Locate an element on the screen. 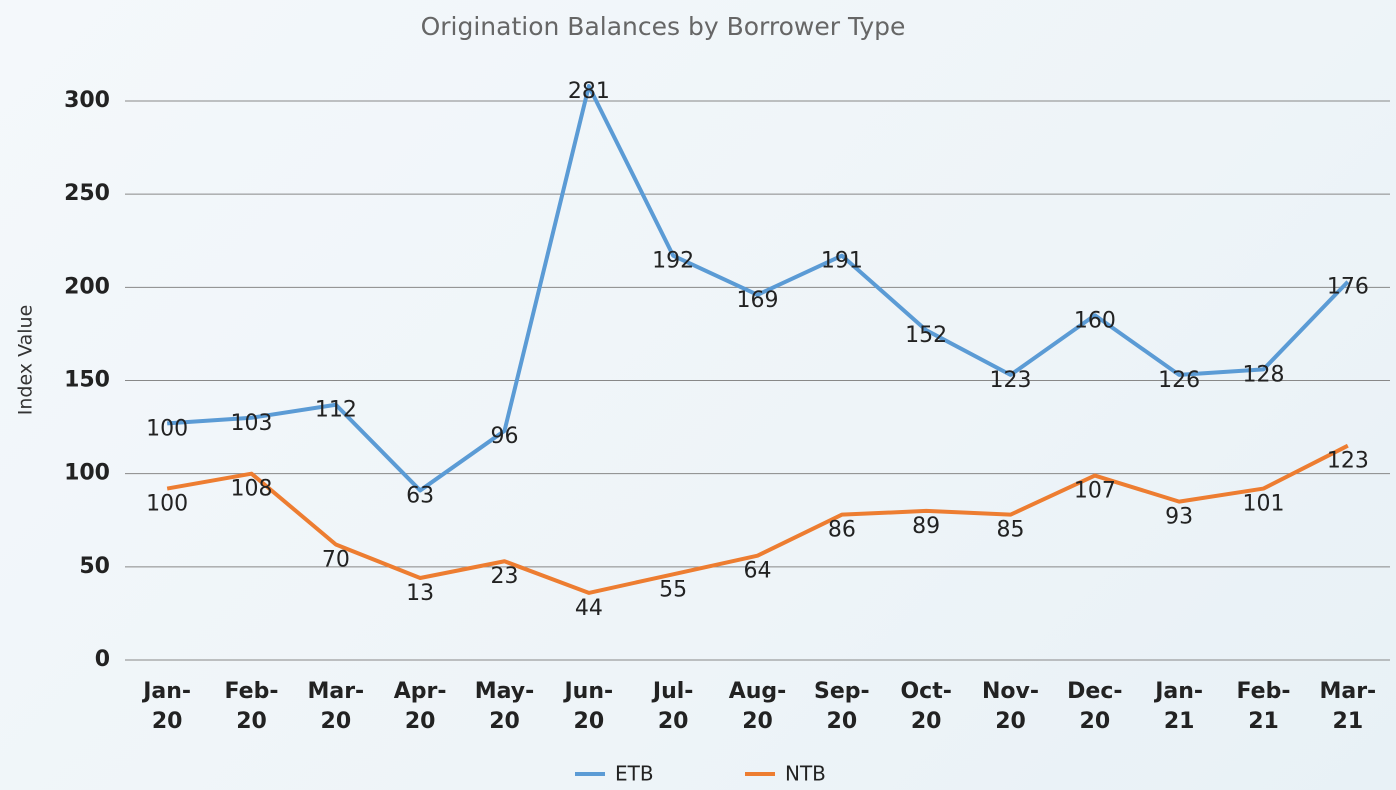 This screenshot has height=790, width=1396. x-tick-label: Mar-21 is located at coordinates (1348, 706).